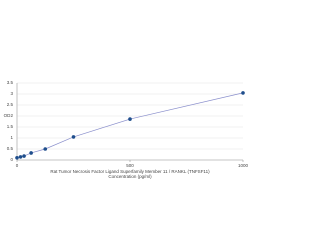 This screenshot has height=250, width=320. What do you see at coordinates (10, 104) in the screenshot?
I see `y-tick-label: 2.5` at bounding box center [10, 104].